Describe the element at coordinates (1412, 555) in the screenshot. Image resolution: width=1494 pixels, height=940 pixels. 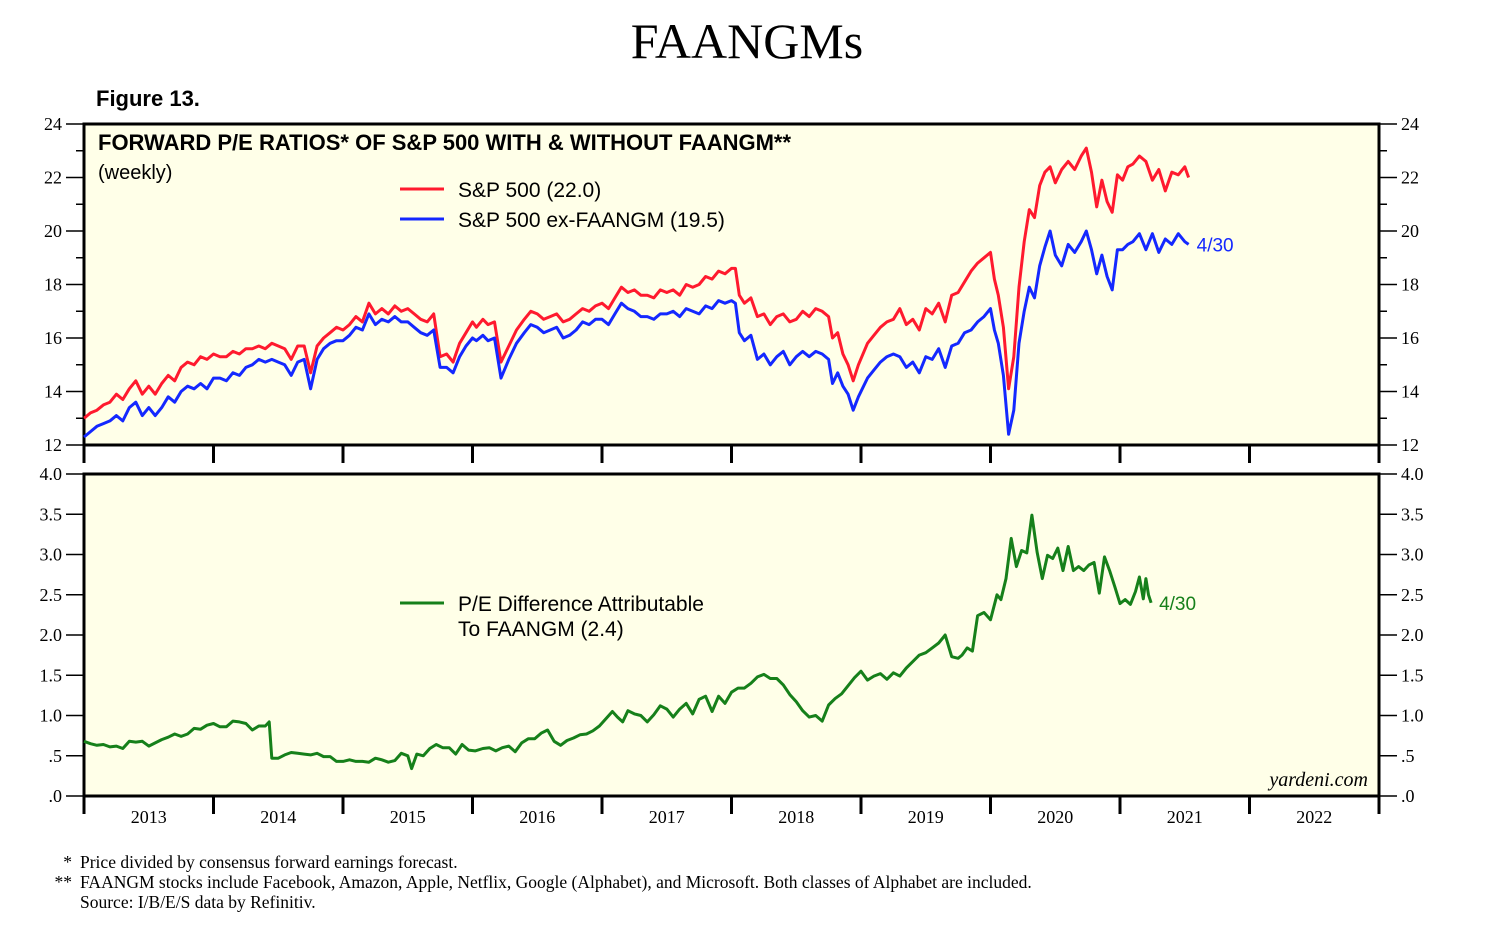
I see `y-tick-label-right: 3.0` at that location.